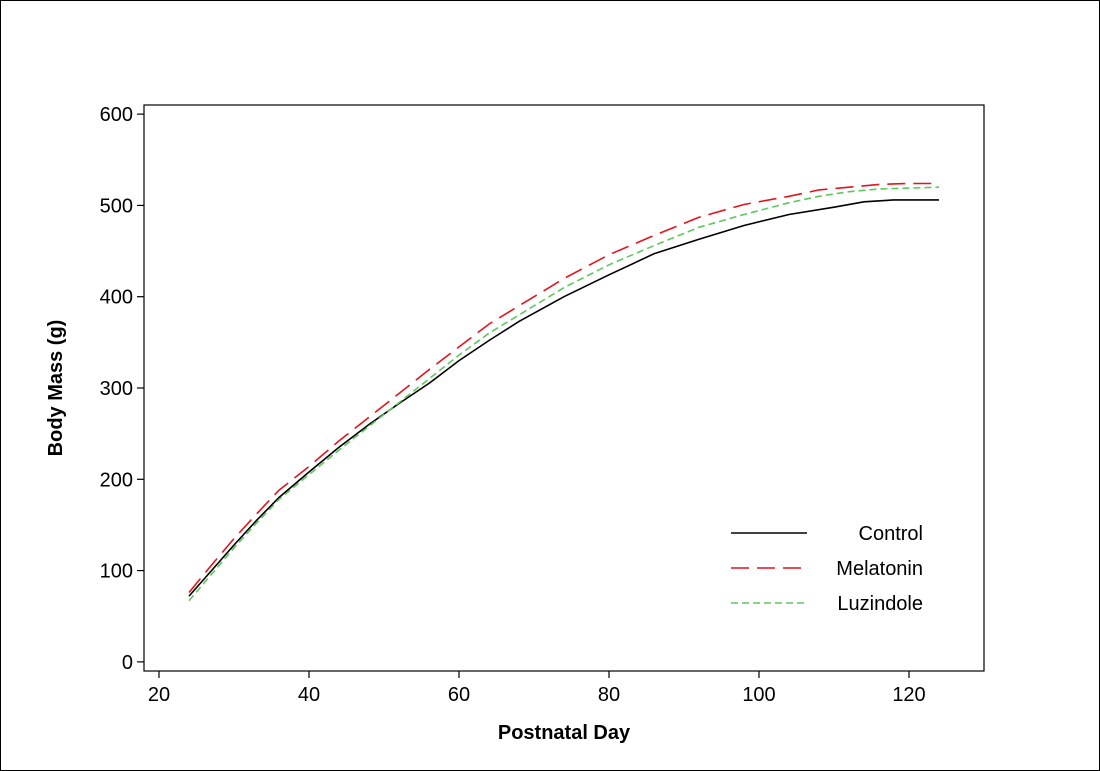 This screenshot has width=1100, height=771. I want to click on x-axis-title: Postnatal Day, so click(564, 733).